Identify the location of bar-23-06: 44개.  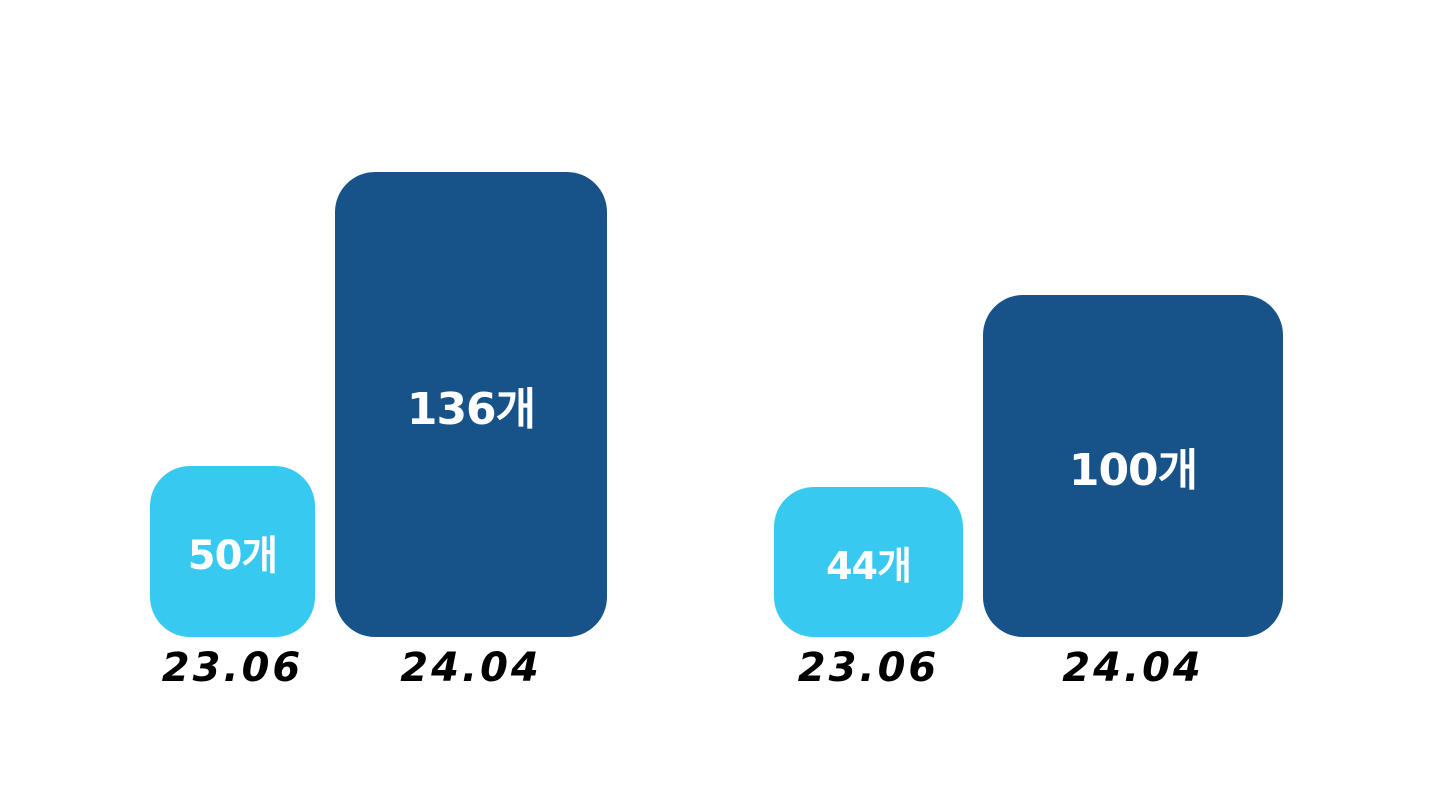
(868, 562).